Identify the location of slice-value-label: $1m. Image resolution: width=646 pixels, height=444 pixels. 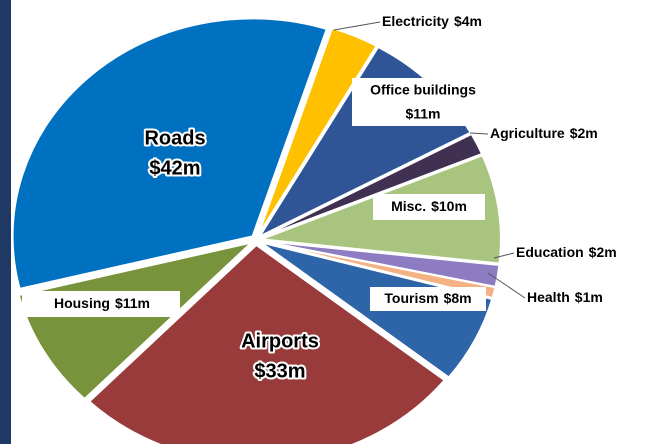
(589, 297).